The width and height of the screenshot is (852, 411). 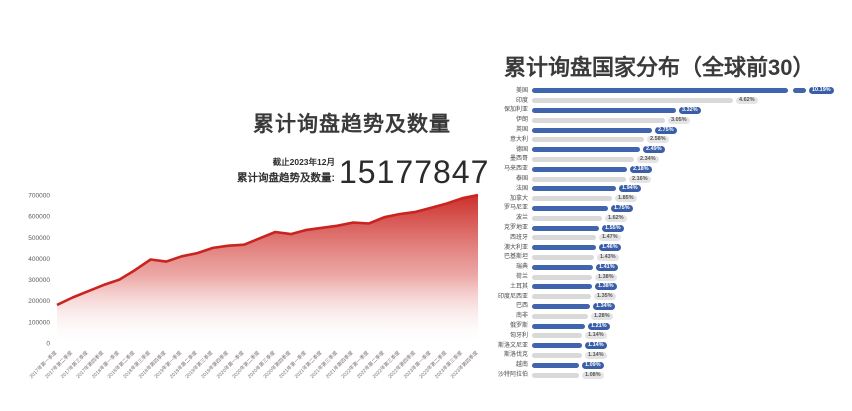 What do you see at coordinates (521, 277) in the screenshot?
I see `country-label: 荷兰` at bounding box center [521, 277].